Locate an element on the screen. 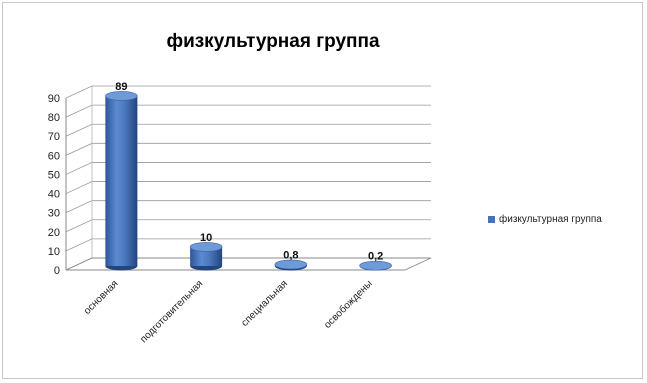 The height and width of the screenshot is (383, 647). data-label: 89 is located at coordinates (121, 87).